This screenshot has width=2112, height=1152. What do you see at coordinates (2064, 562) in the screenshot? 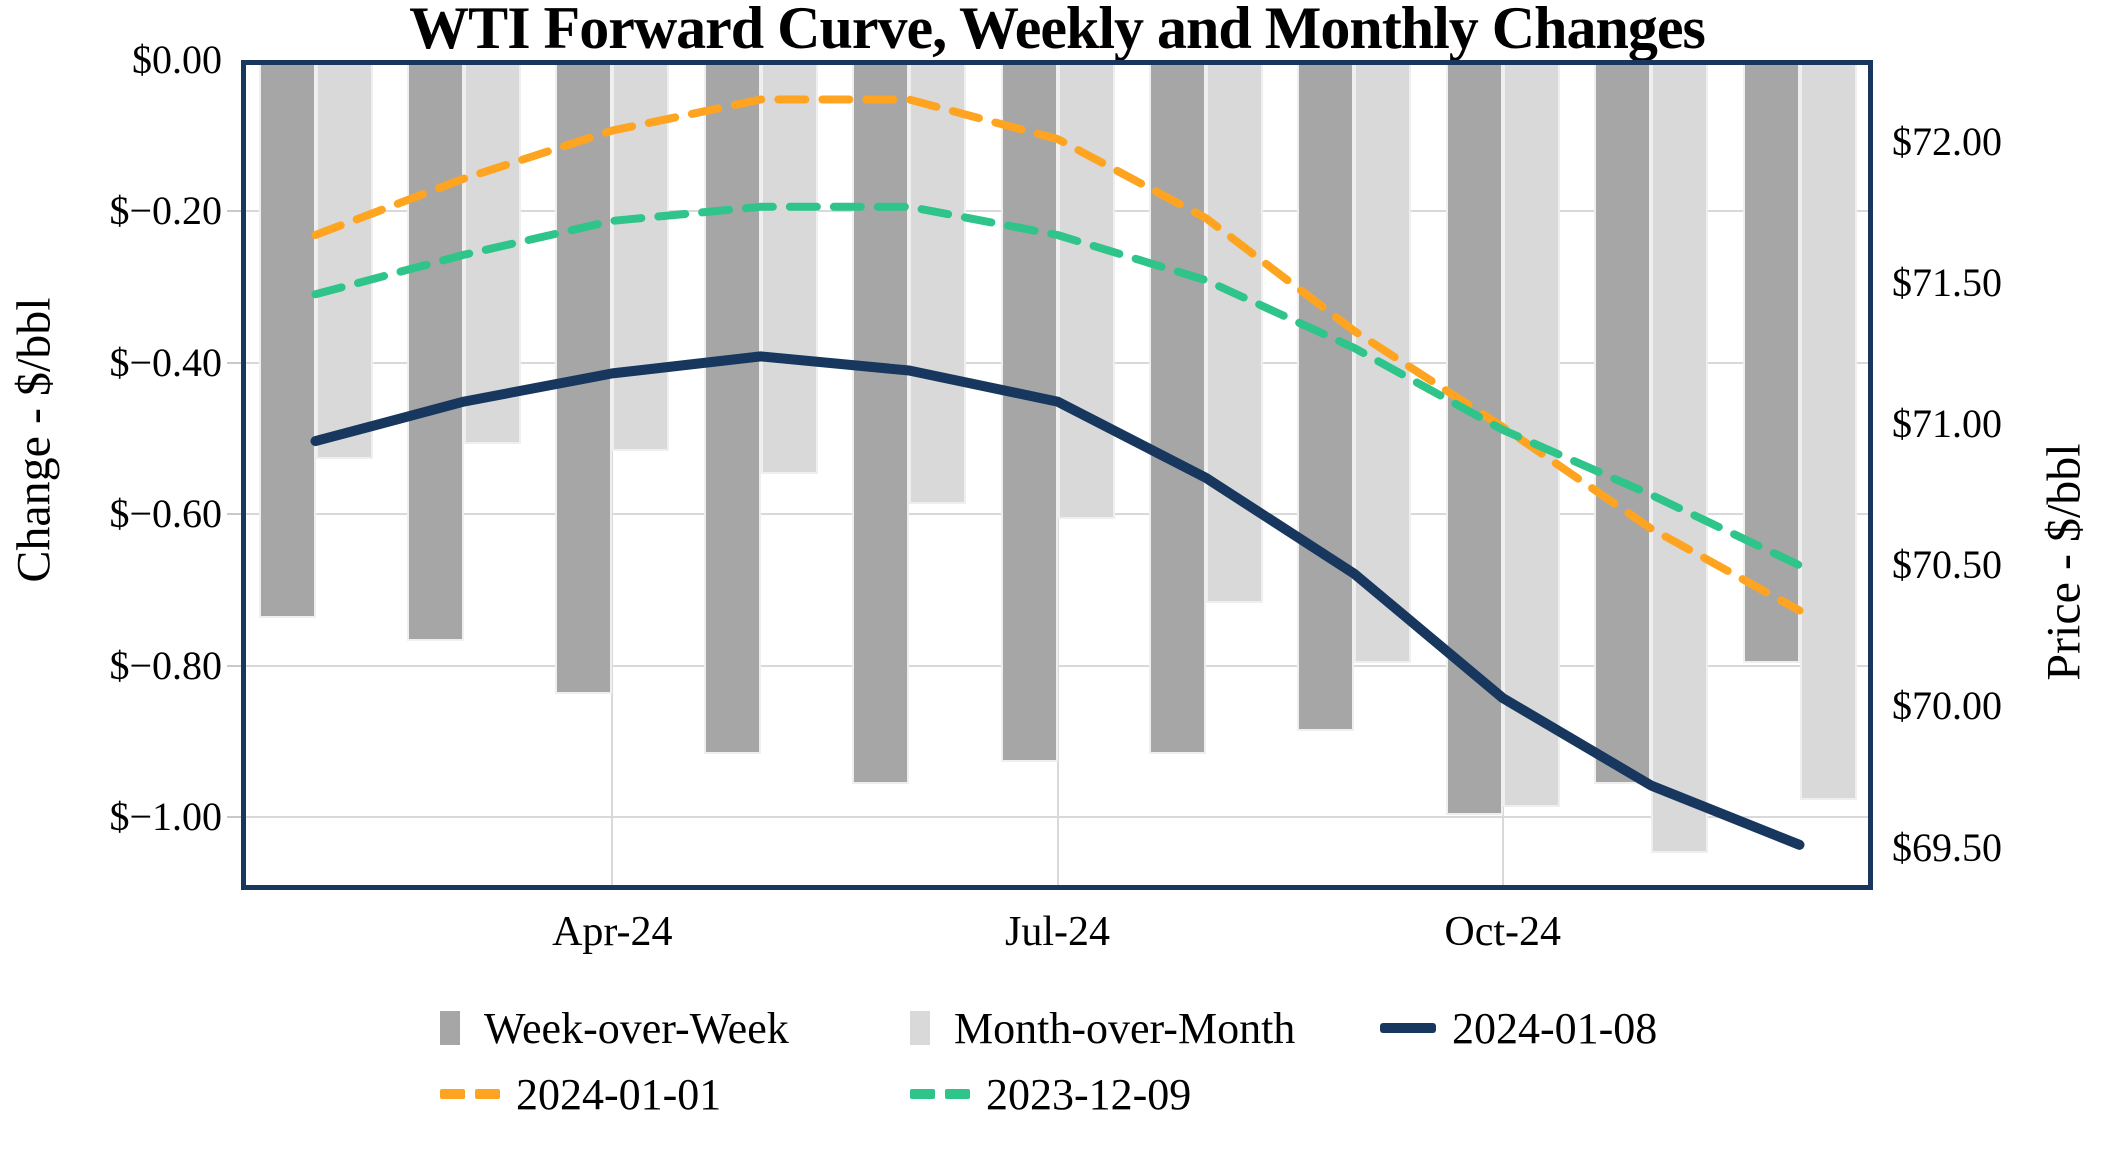
I see `right-axis-title: Price - $/bbl` at bounding box center [2064, 562].